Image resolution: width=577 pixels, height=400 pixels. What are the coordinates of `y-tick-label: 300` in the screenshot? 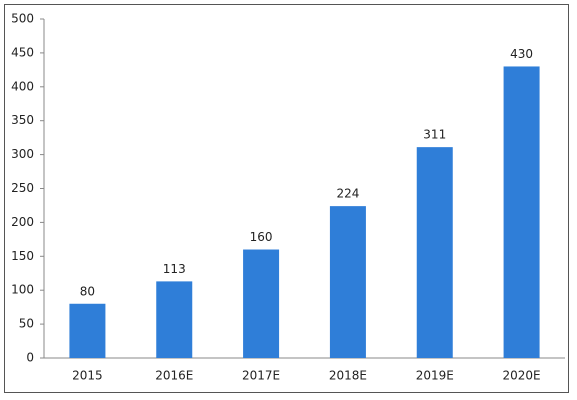 It's located at (22, 154).